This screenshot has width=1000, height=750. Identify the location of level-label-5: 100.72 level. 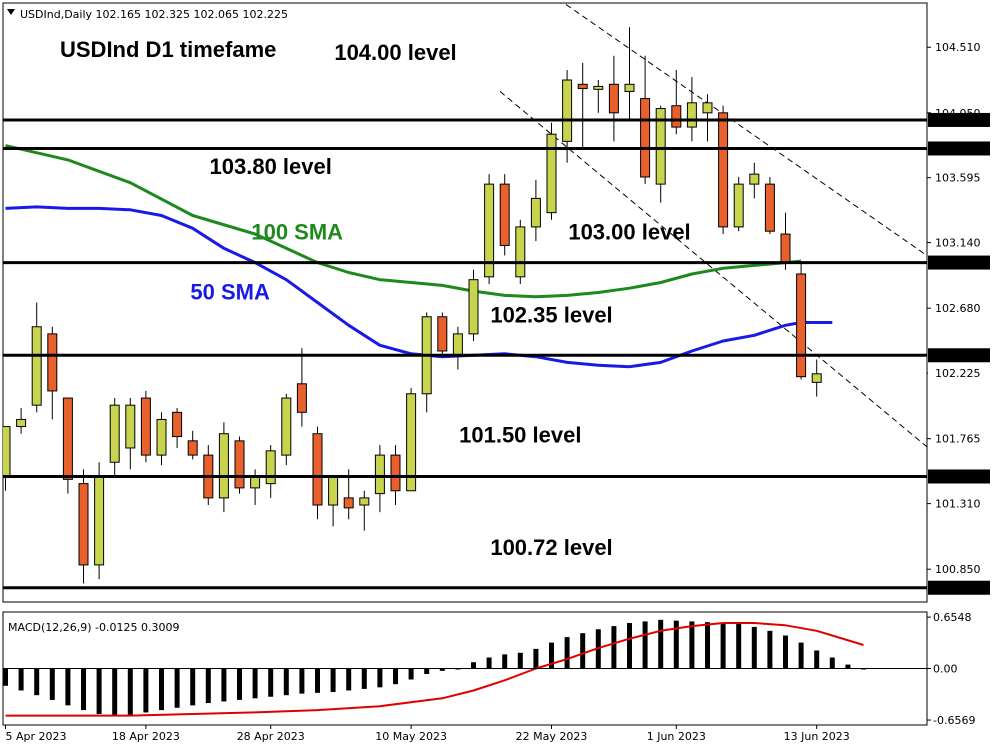
(551, 547).